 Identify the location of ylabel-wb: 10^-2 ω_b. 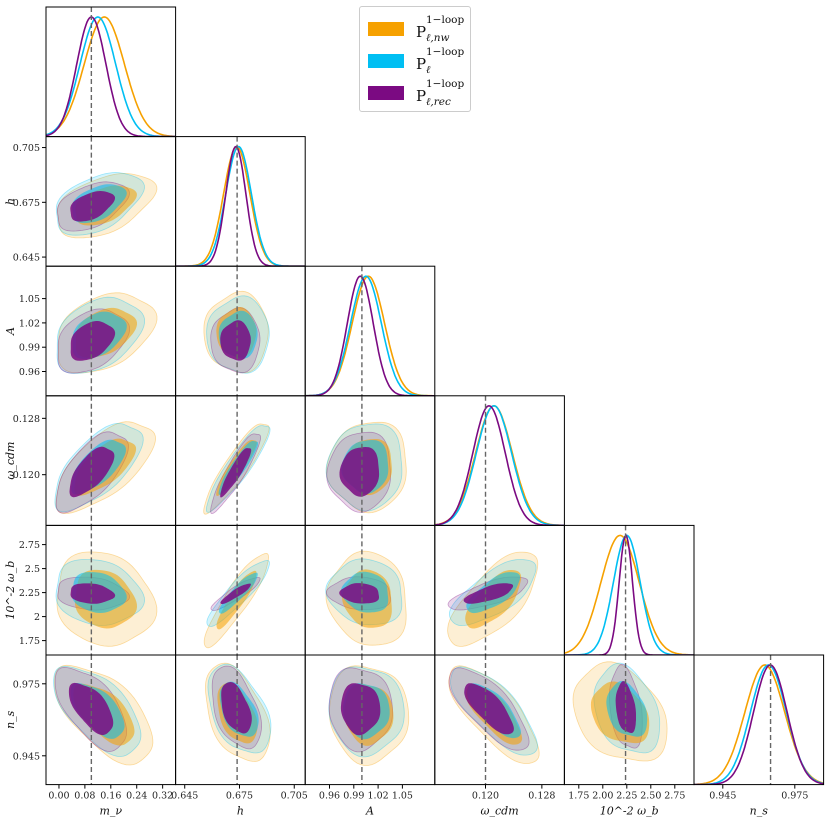
(10, 590).